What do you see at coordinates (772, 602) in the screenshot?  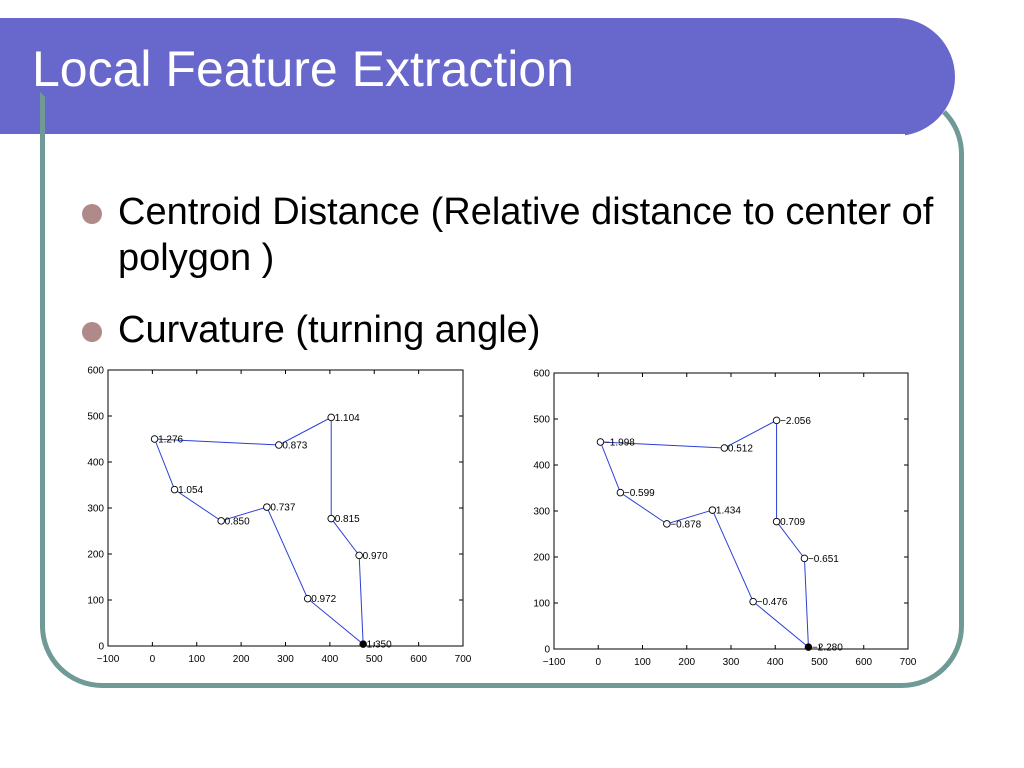 I see `vertex-label: −0.476` at bounding box center [772, 602].